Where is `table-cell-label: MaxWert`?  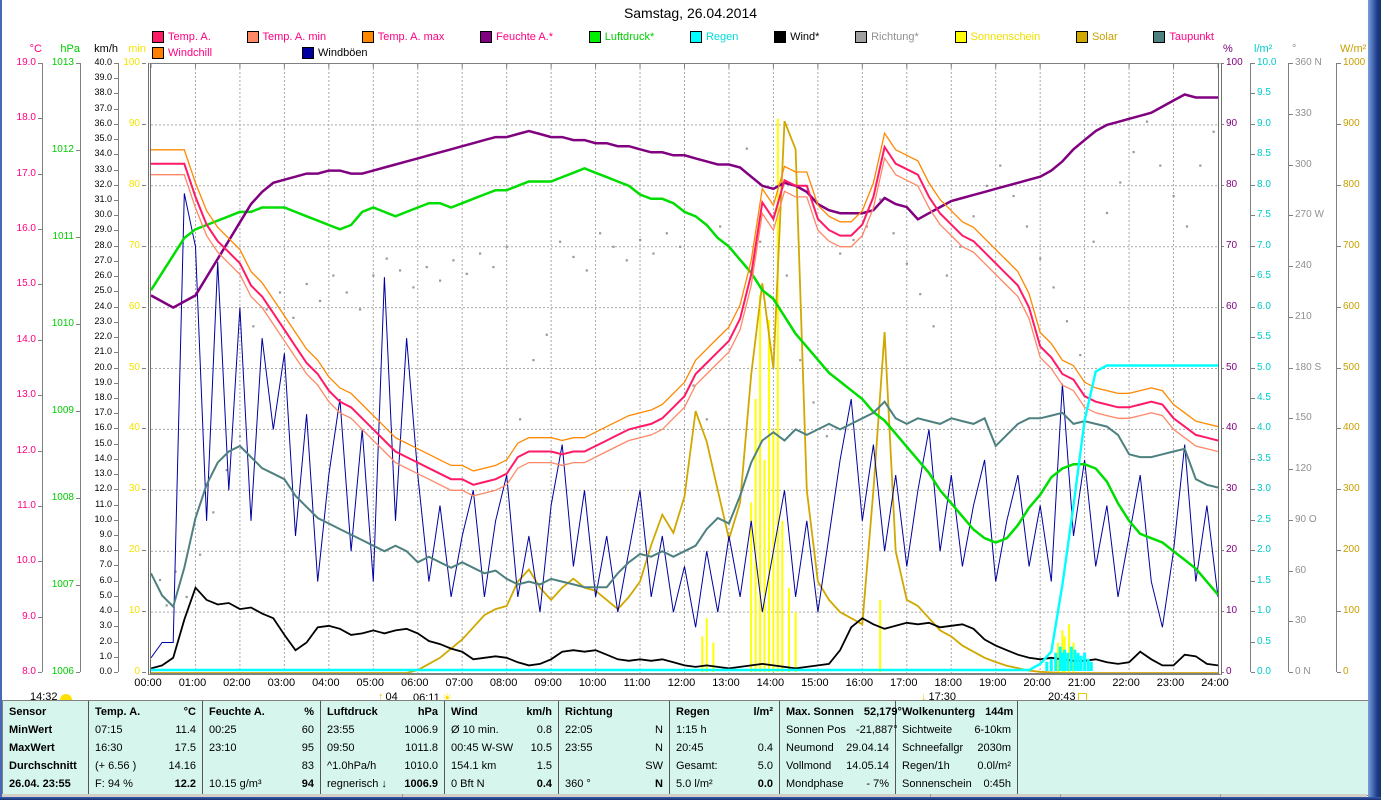 table-cell-label: MaxWert is located at coordinates (32, 748).